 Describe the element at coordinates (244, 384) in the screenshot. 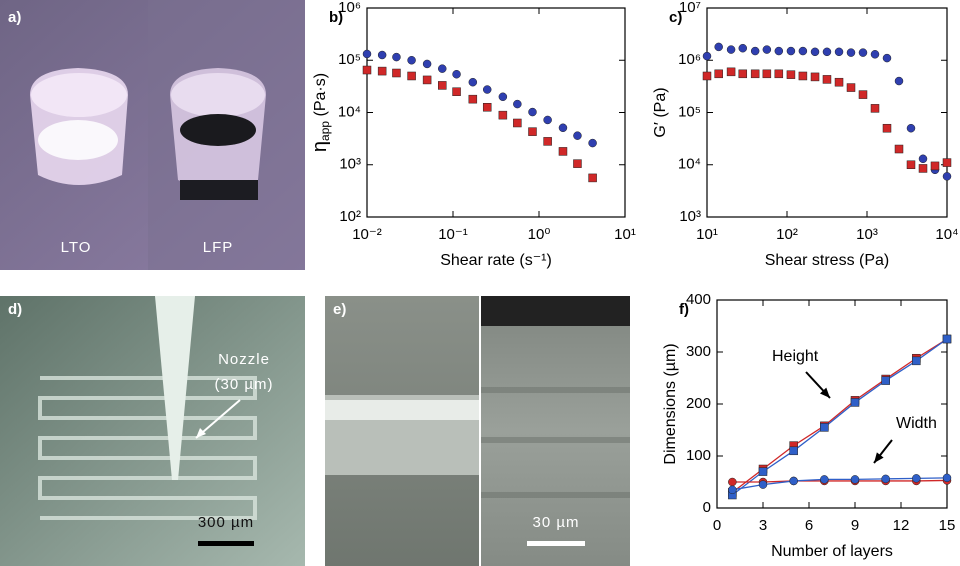

I see `photo-label: (30 µm)` at that location.